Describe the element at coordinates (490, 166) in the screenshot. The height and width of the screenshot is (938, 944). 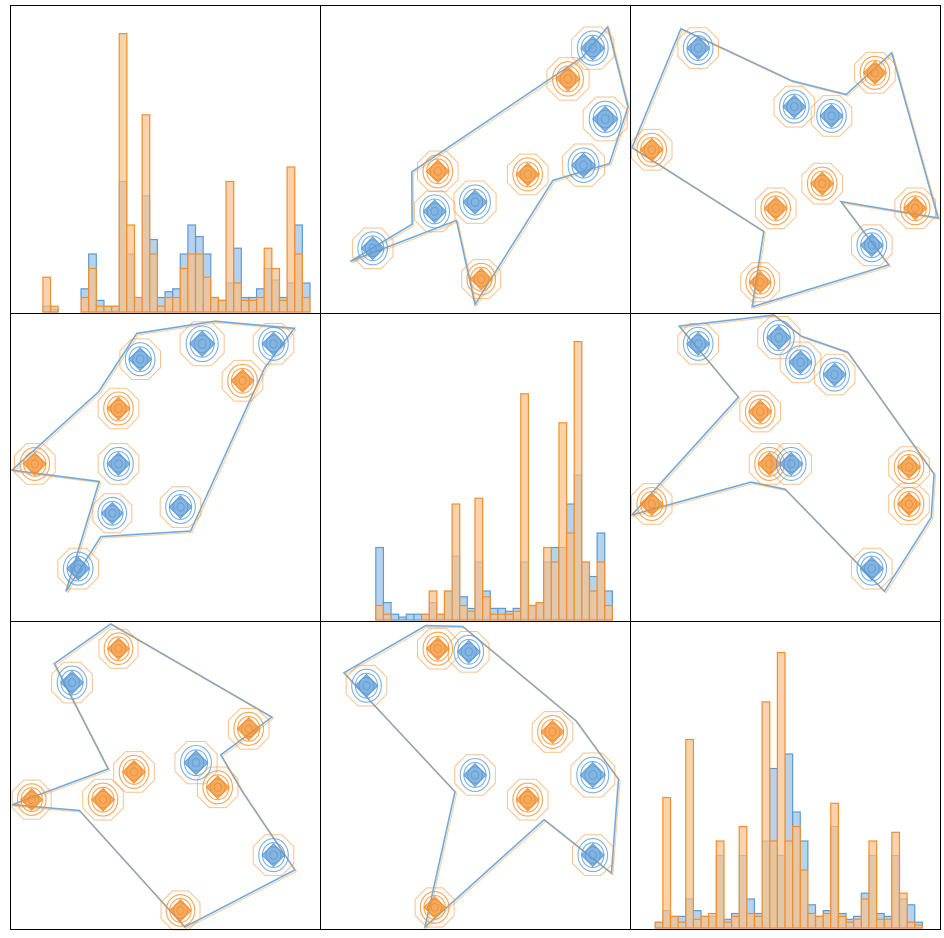
I see `contour-panel-r1-c2` at that location.